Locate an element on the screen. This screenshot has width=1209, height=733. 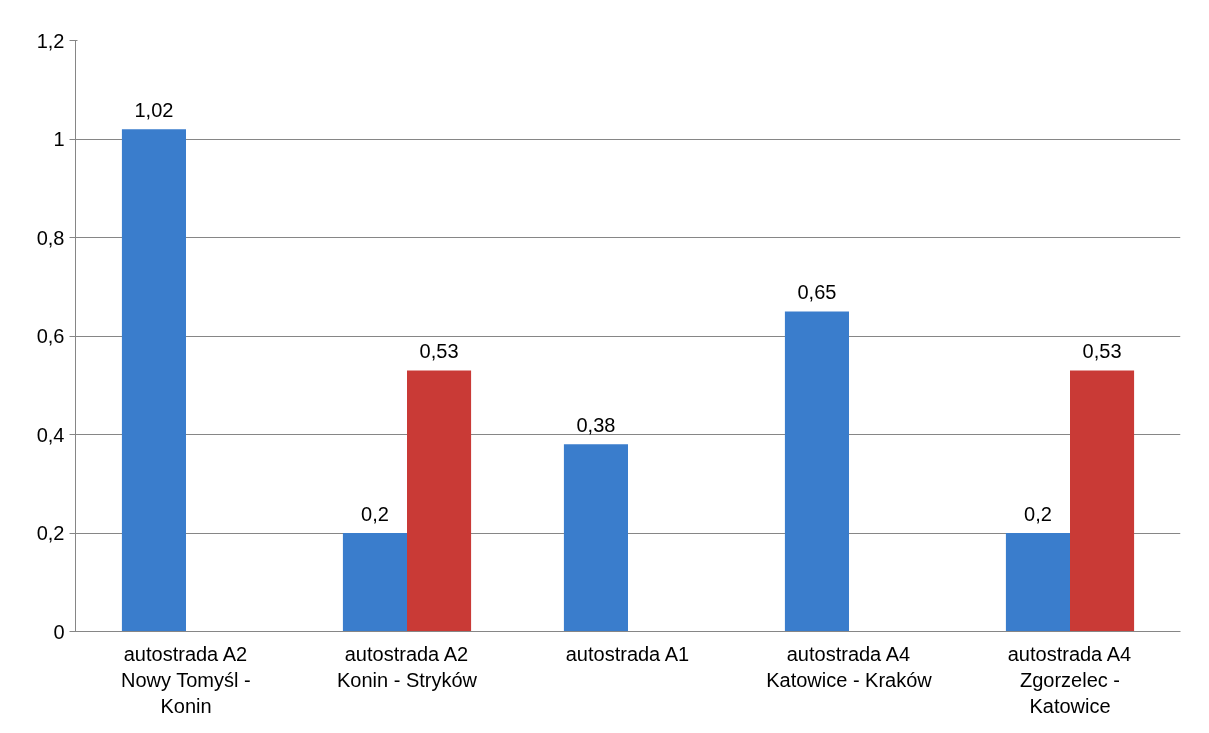
y-tick-label: 0,6 is located at coordinates (50, 336).